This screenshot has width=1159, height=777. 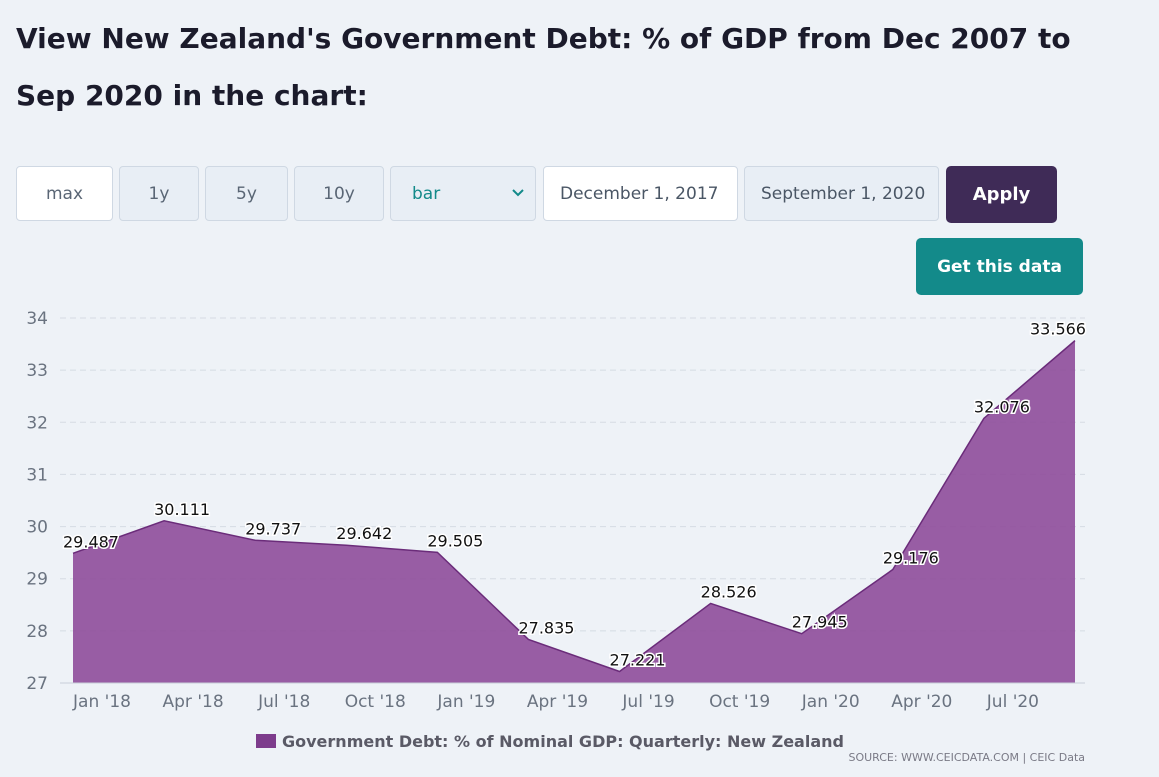 What do you see at coordinates (37, 371) in the screenshot?
I see `y-tick-label: 33` at bounding box center [37, 371].